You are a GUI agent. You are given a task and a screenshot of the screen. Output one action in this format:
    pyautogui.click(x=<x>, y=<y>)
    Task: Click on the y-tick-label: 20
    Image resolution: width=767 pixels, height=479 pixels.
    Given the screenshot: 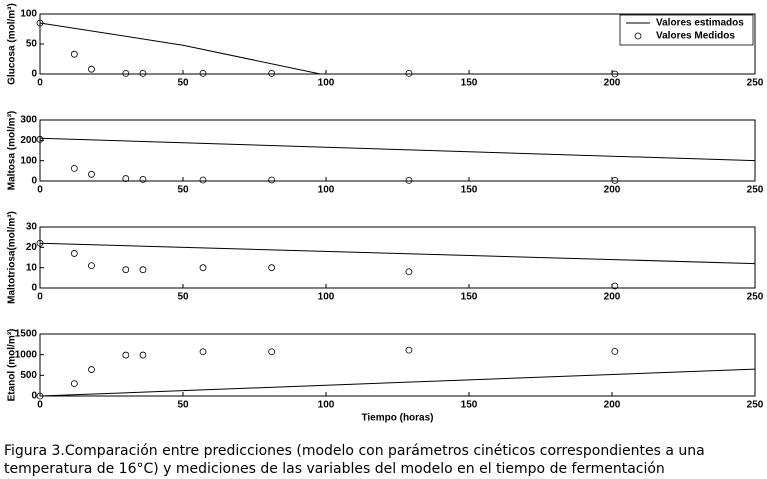 What is the action you would take?
    pyautogui.click(x=32, y=247)
    